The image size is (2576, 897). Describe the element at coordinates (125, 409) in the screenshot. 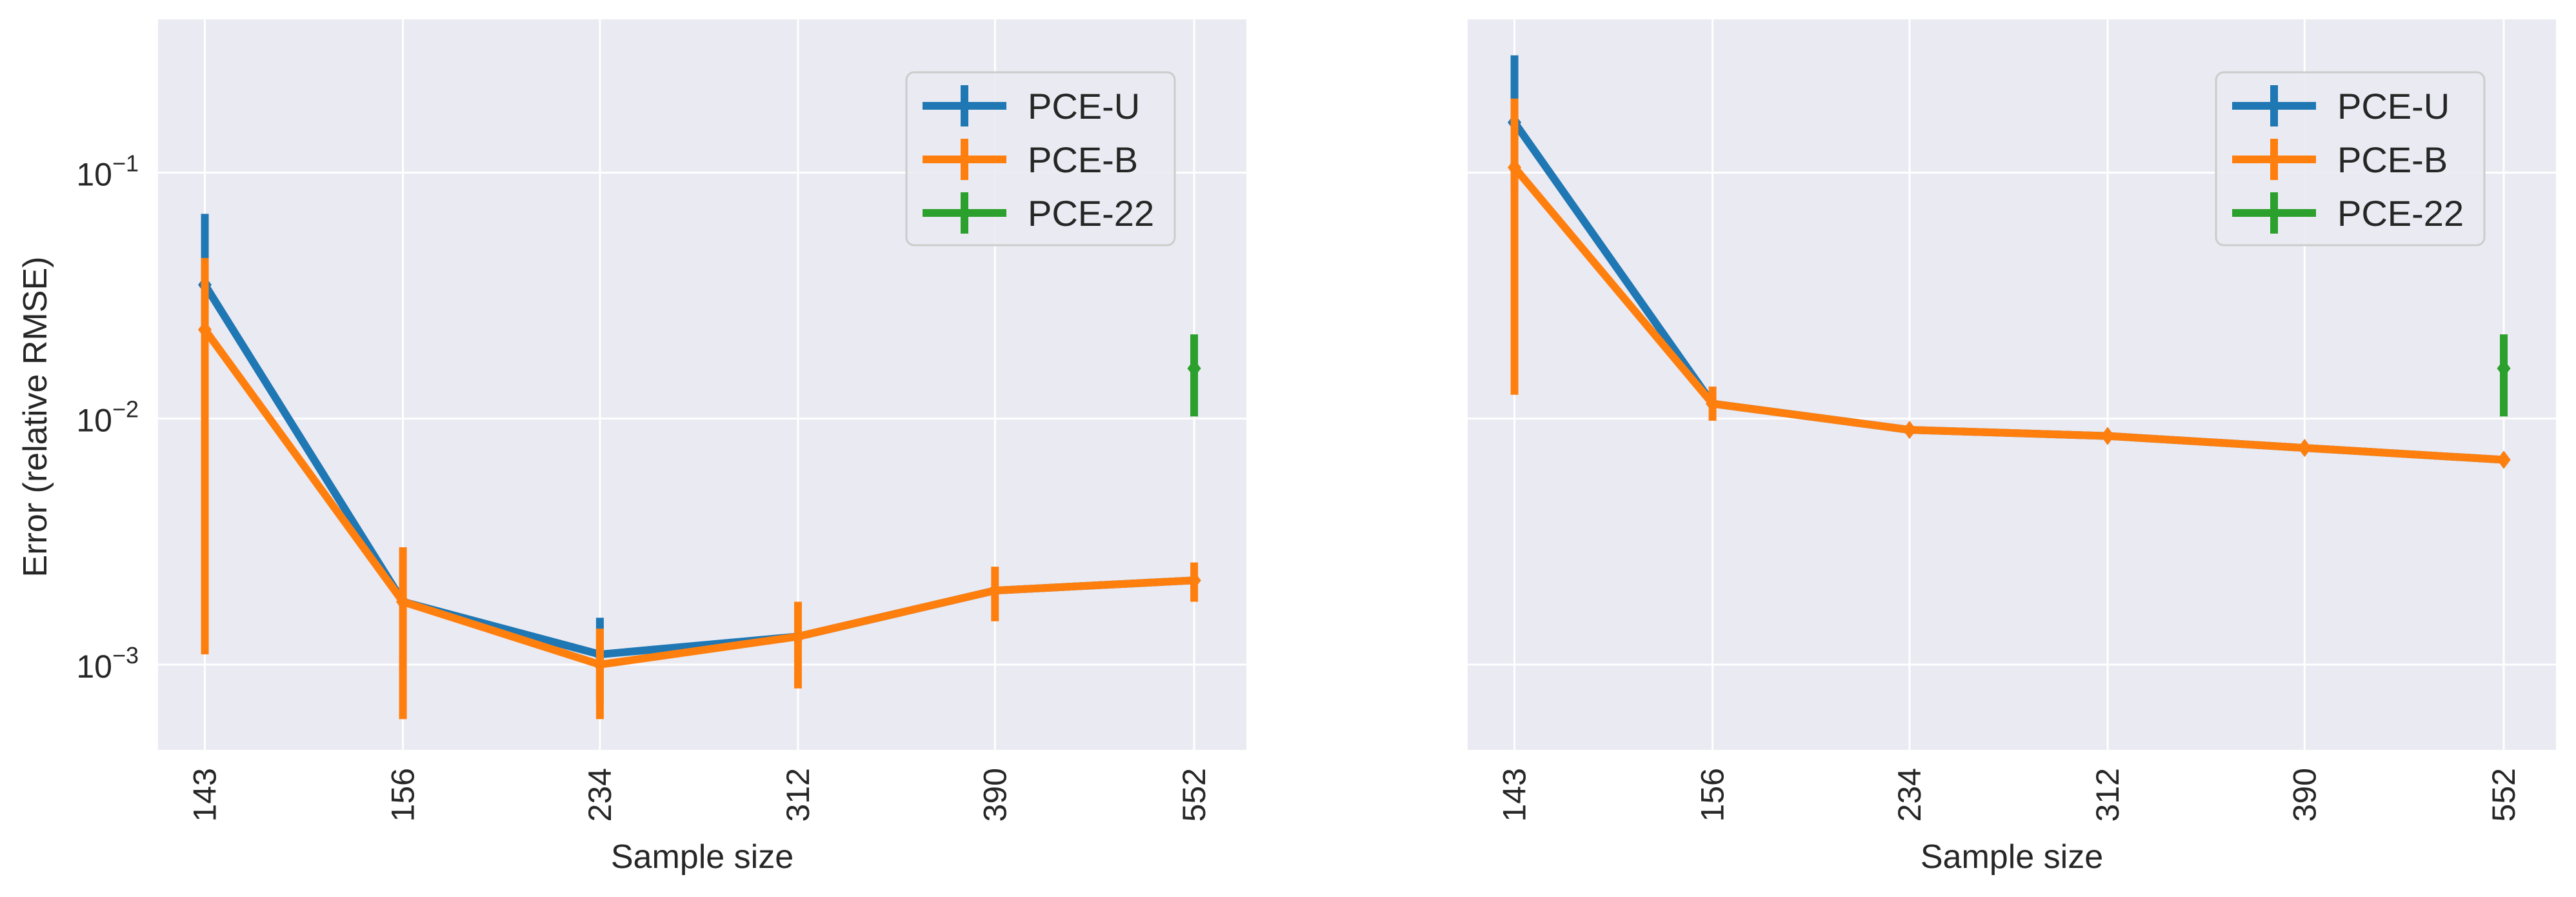

I see `y-tick-exponent: −2` at that location.